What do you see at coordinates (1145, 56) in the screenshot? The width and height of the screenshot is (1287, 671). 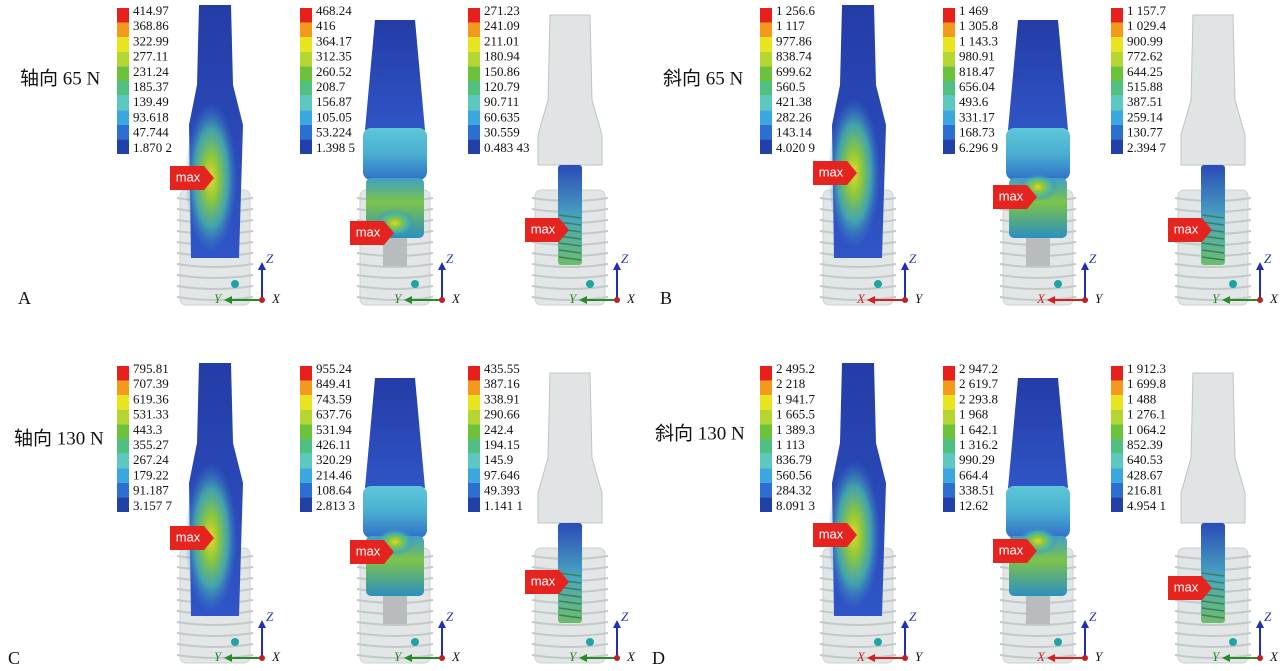 I see `legend-value: 772.62` at bounding box center [1145, 56].